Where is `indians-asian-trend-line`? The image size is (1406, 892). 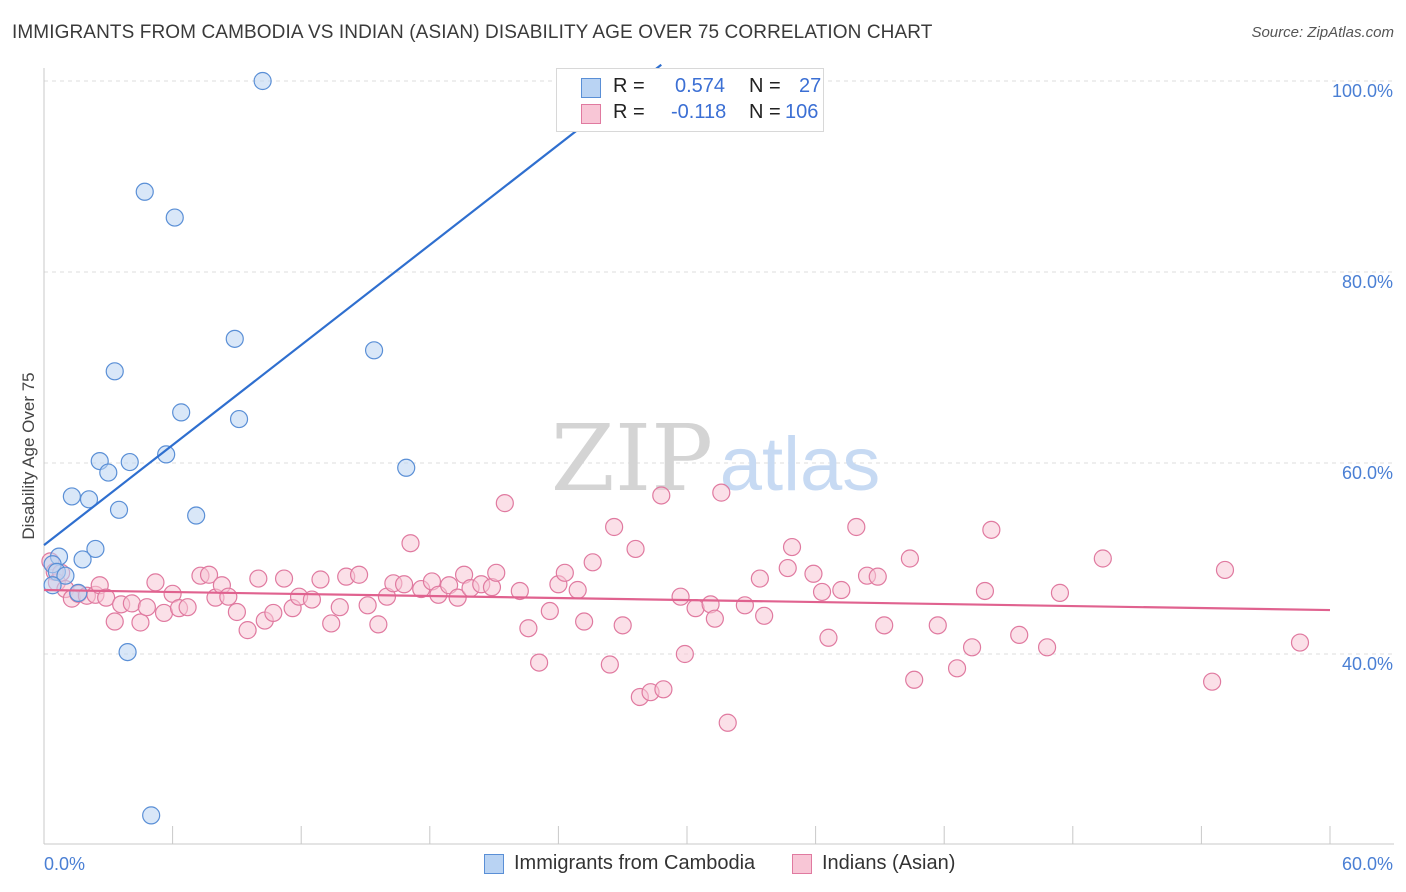
indians-asian-trend-line is located at coordinates (687, 600).